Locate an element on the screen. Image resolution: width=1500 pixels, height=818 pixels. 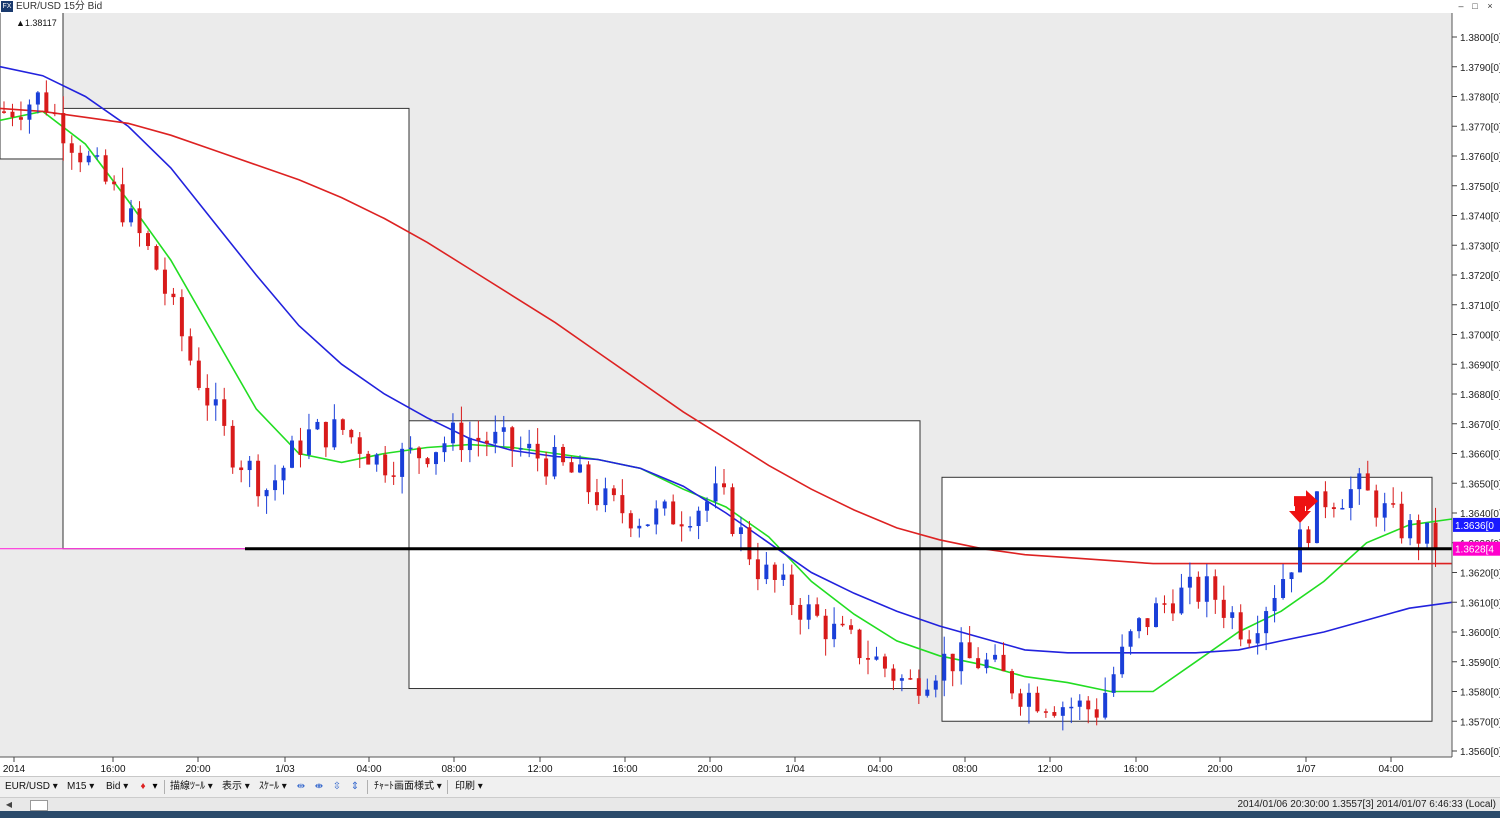
y-tick-label: 1.3690[0] is located at coordinates (1480, 365).